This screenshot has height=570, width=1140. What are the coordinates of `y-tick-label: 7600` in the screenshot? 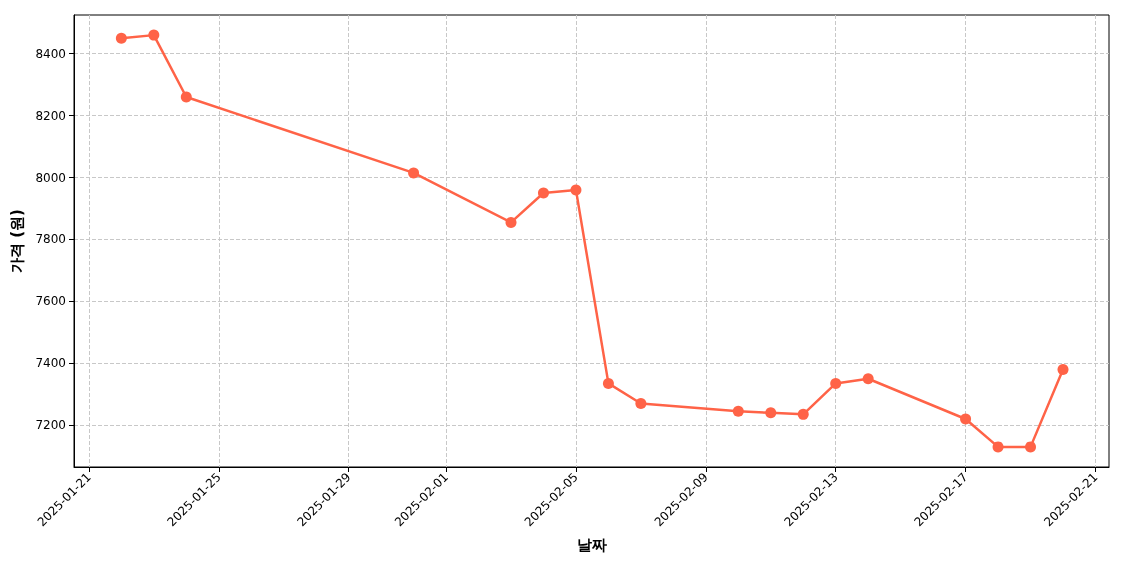 It's located at (50, 301).